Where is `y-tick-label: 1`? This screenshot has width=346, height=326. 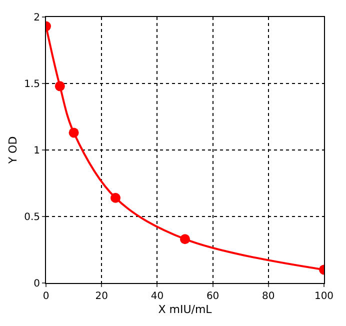
y-tick-label: 1 is located at coordinates (37, 151).